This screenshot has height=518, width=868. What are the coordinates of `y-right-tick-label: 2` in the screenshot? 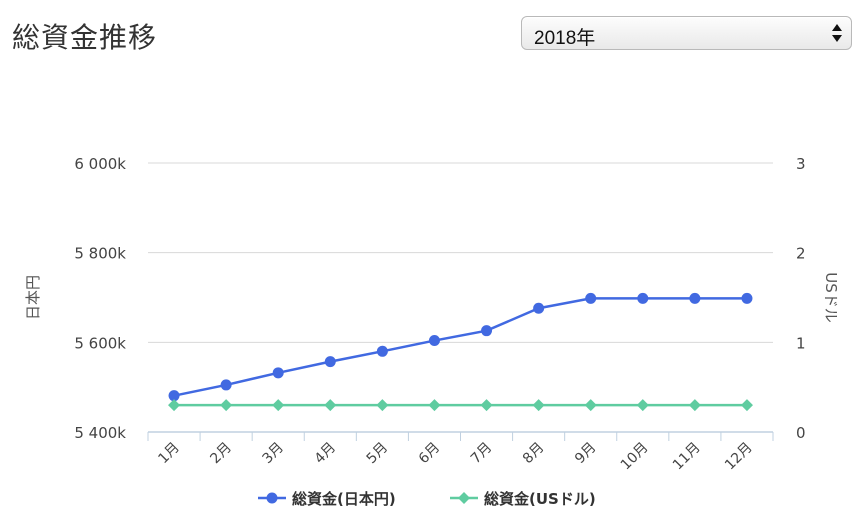 It's located at (801, 254).